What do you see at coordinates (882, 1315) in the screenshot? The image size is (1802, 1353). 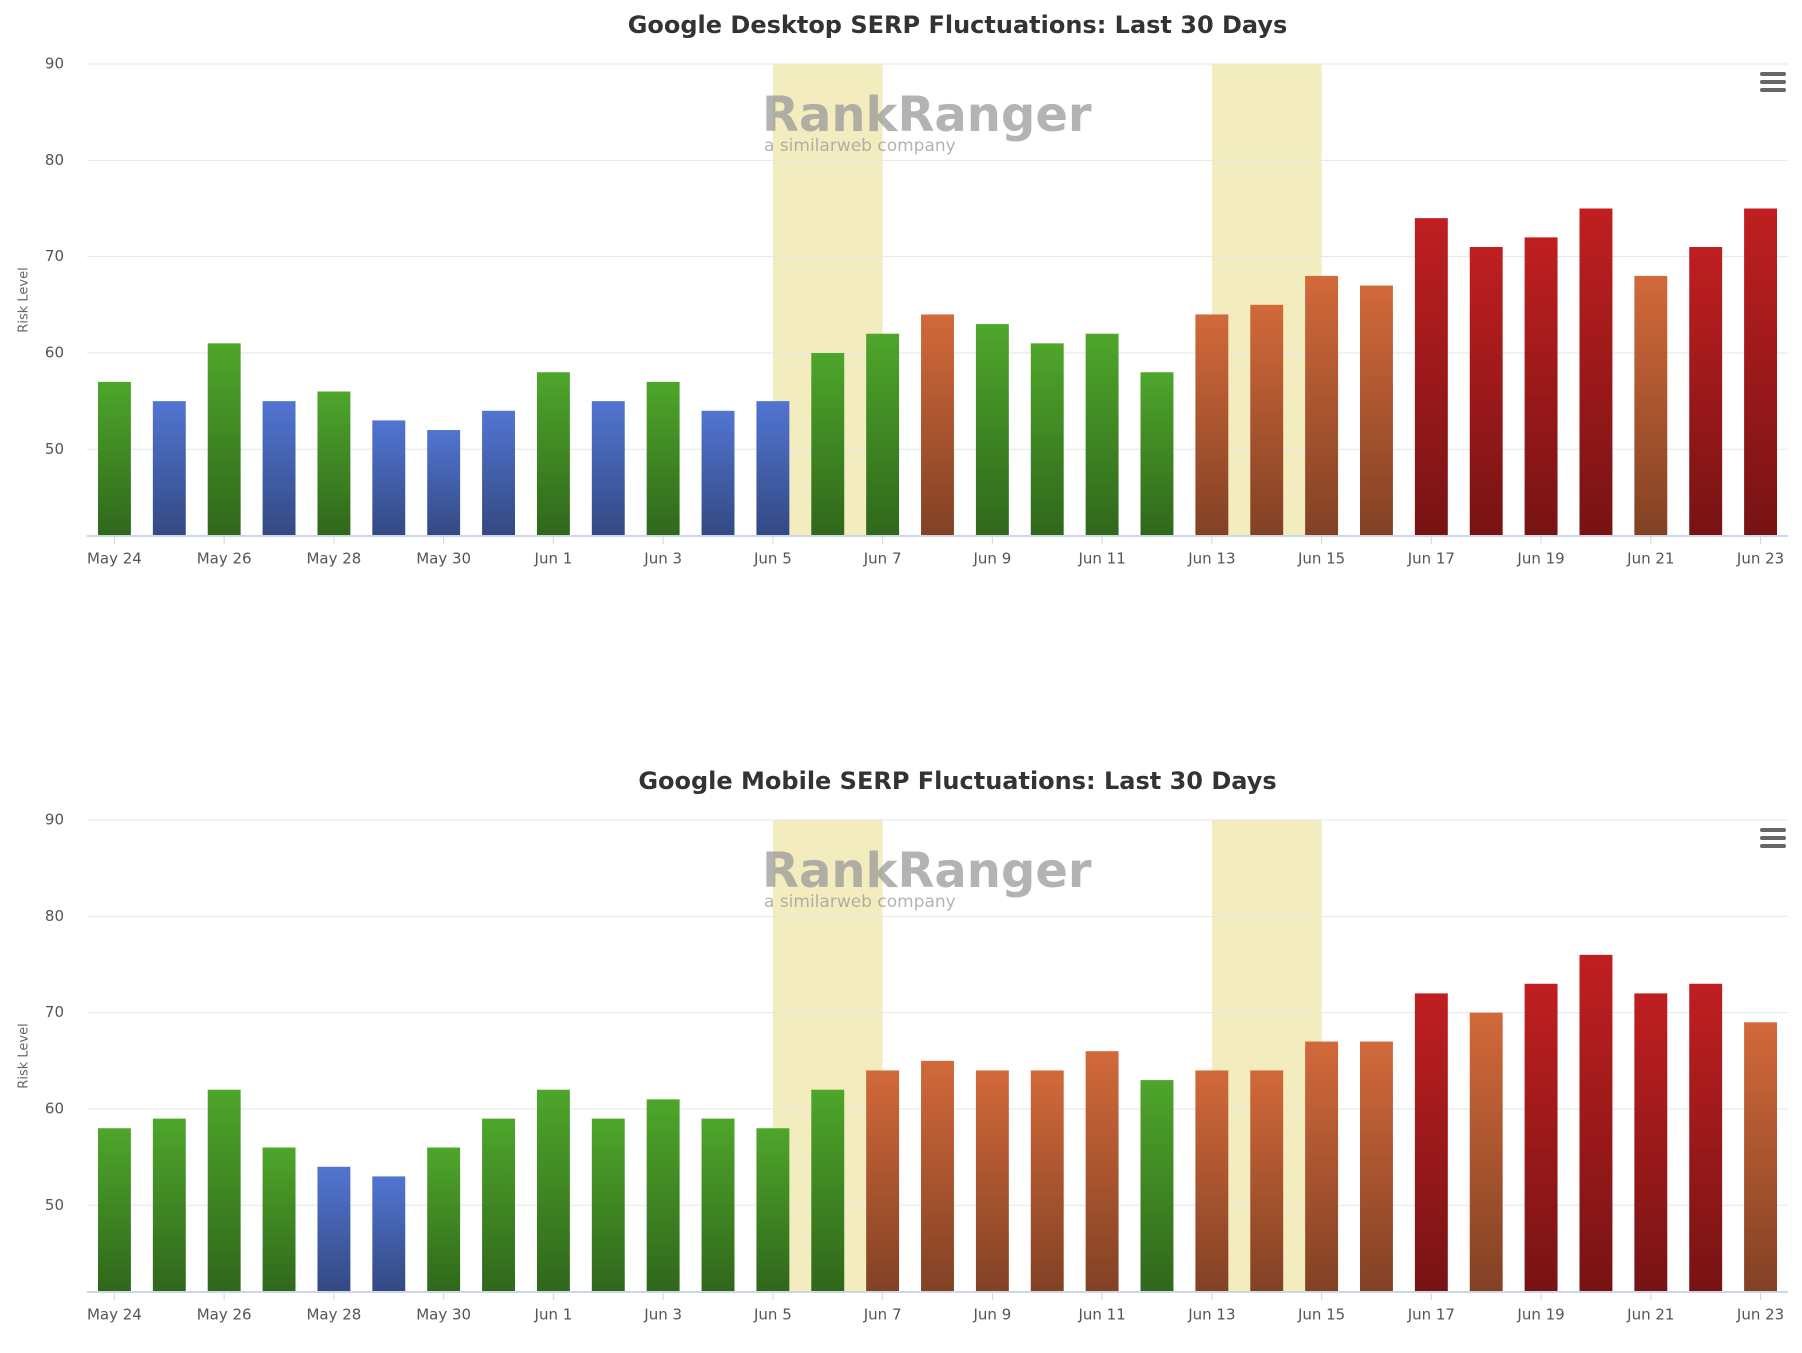 I see `x-tick-label: Jun 7` at bounding box center [882, 1315].